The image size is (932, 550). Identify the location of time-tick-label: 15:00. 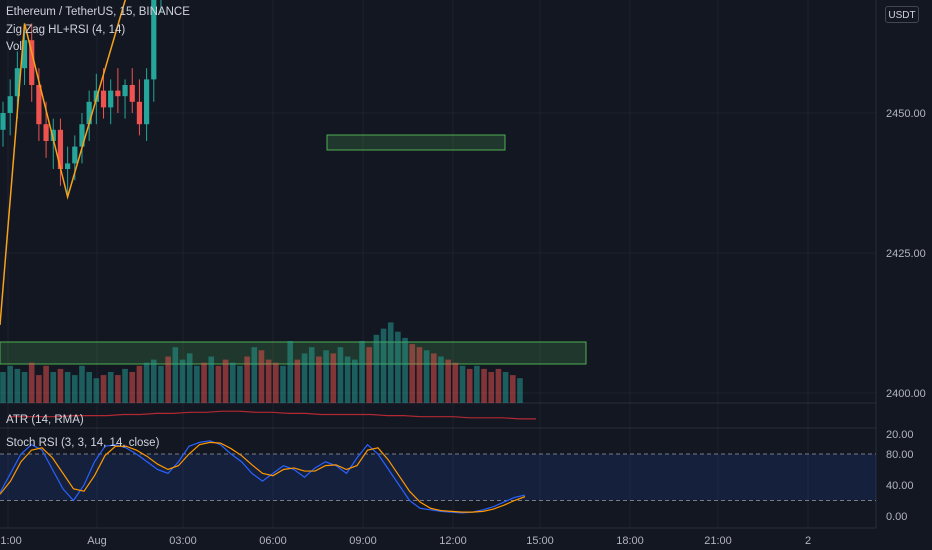
(540, 541).